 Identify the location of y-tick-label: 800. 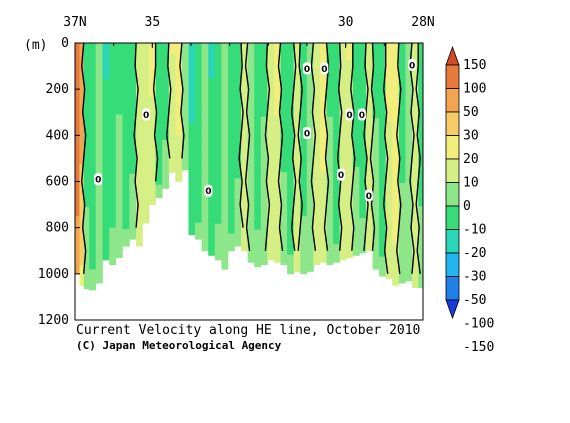
(57, 228).